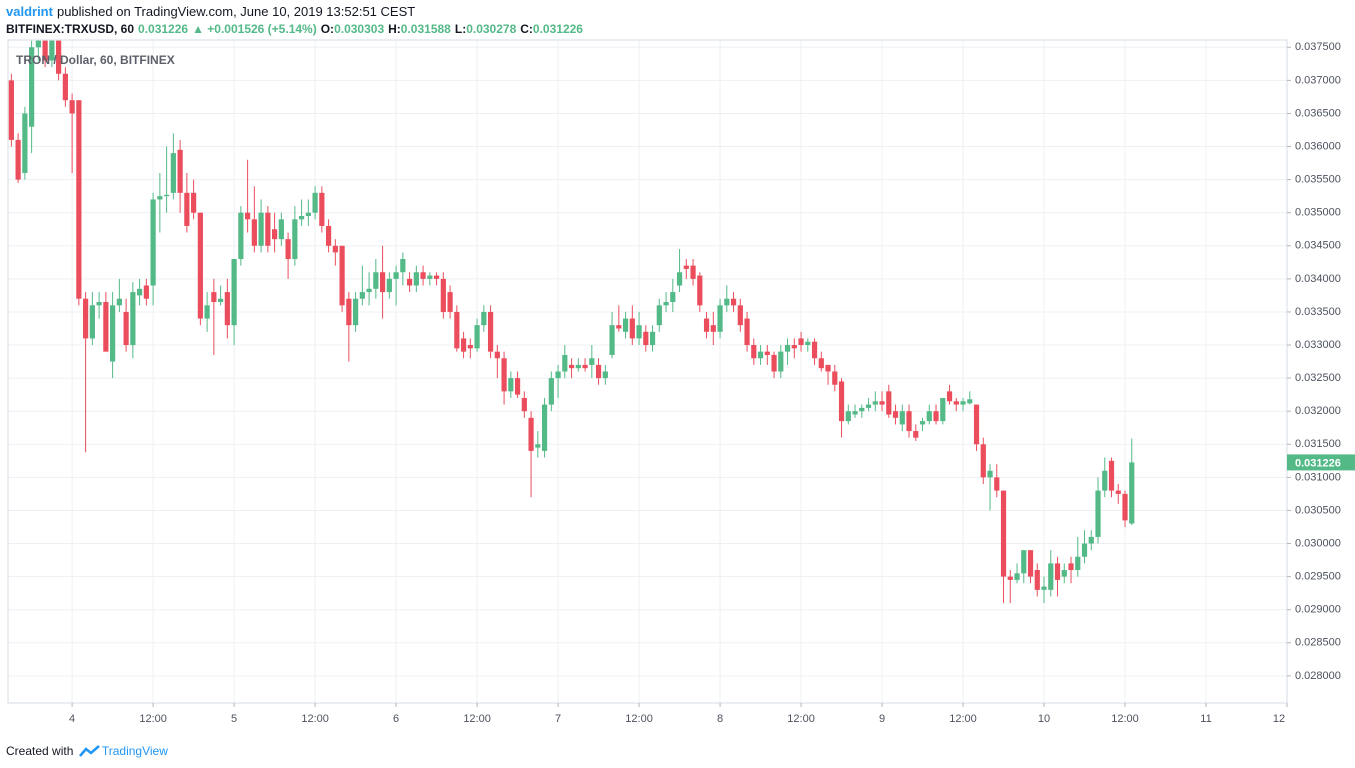 The width and height of the screenshot is (1355, 768). Describe the element at coordinates (1318, 113) in the screenshot. I see `y-tick-label: 0.036500` at that location.